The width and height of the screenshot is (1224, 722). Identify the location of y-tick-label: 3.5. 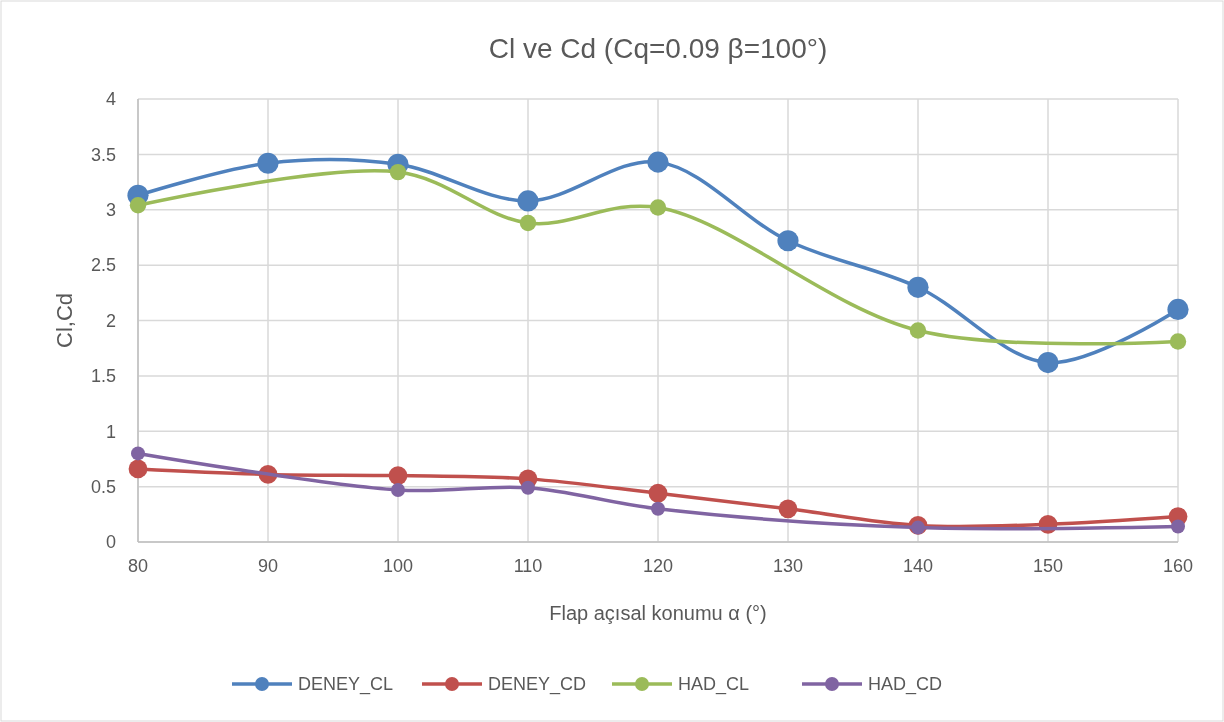
(103, 154).